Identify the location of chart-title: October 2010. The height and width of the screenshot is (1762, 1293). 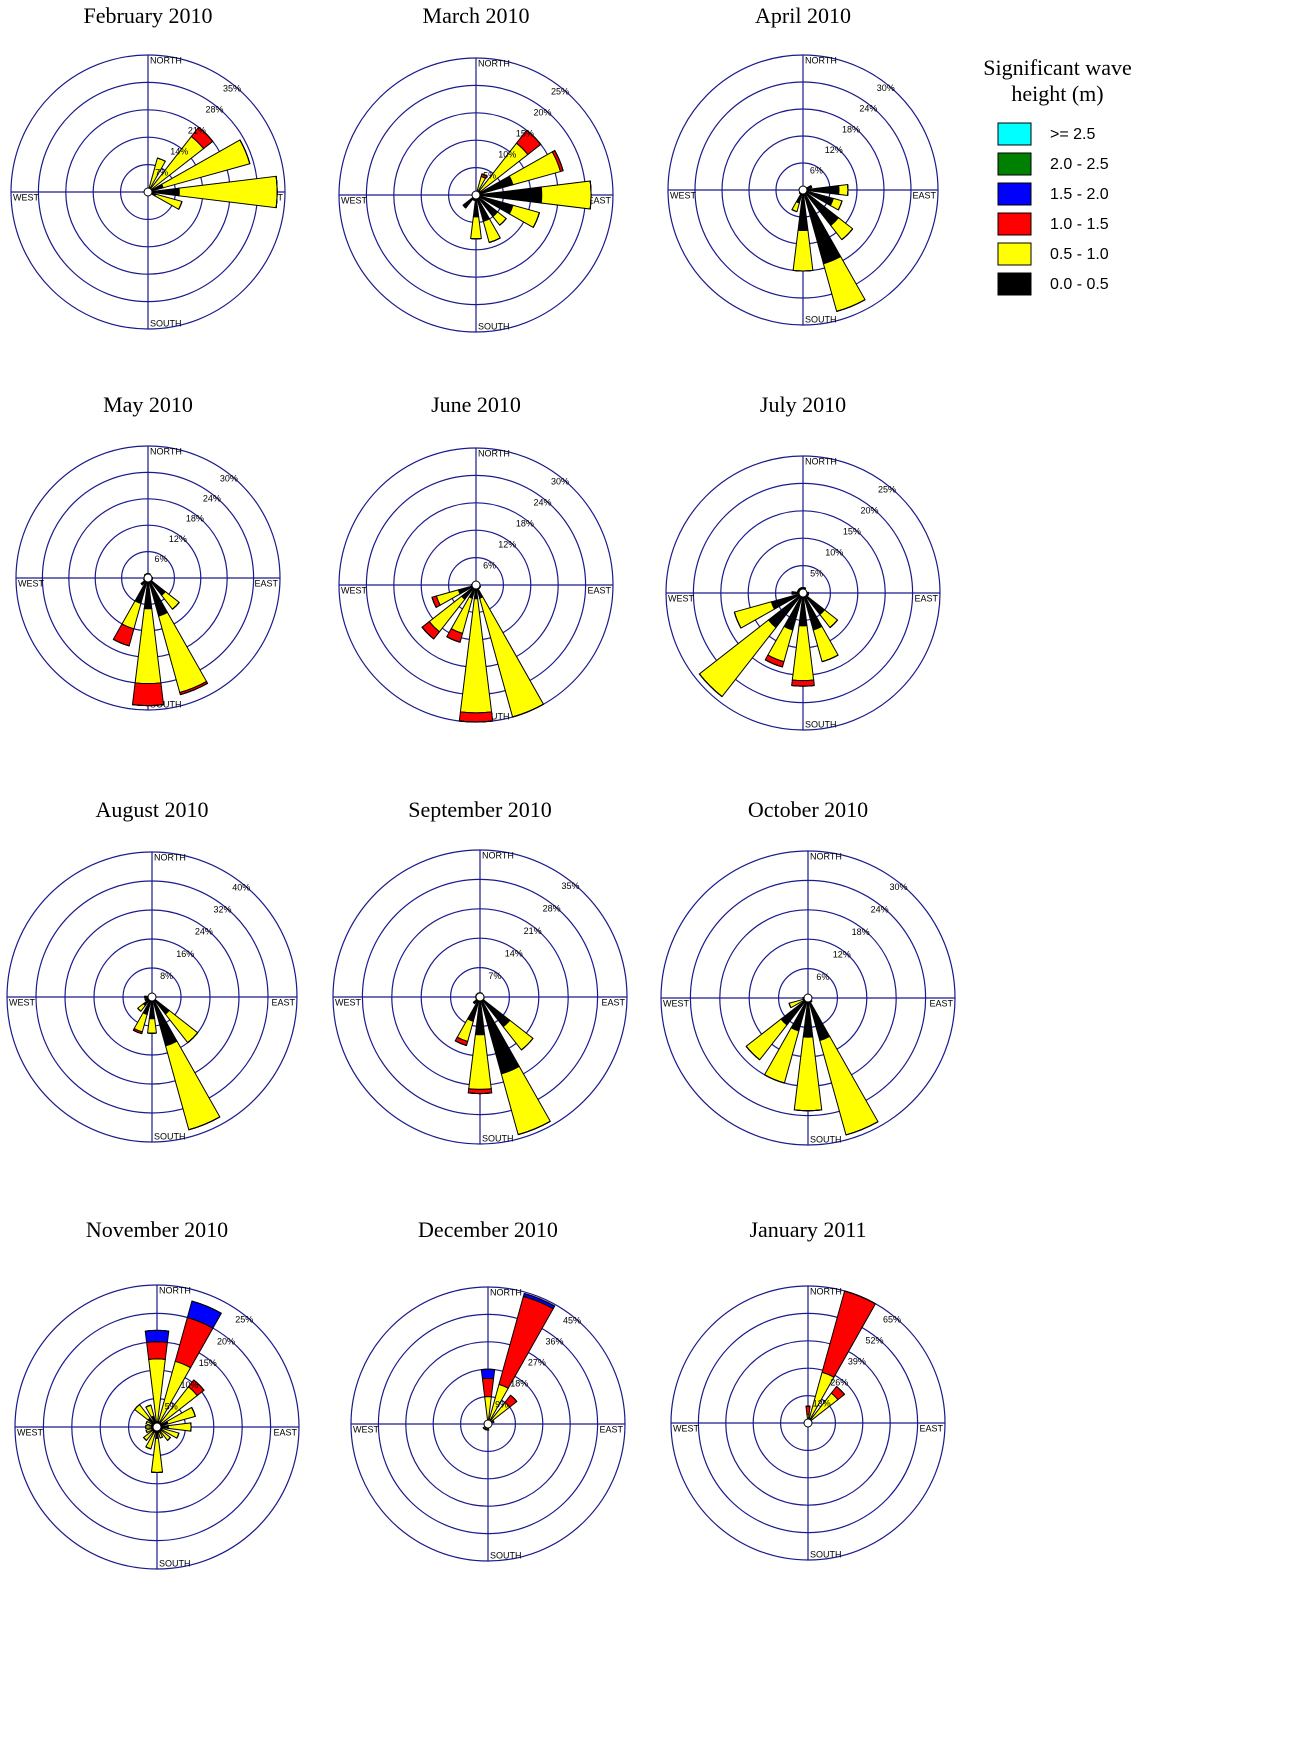
(808, 809).